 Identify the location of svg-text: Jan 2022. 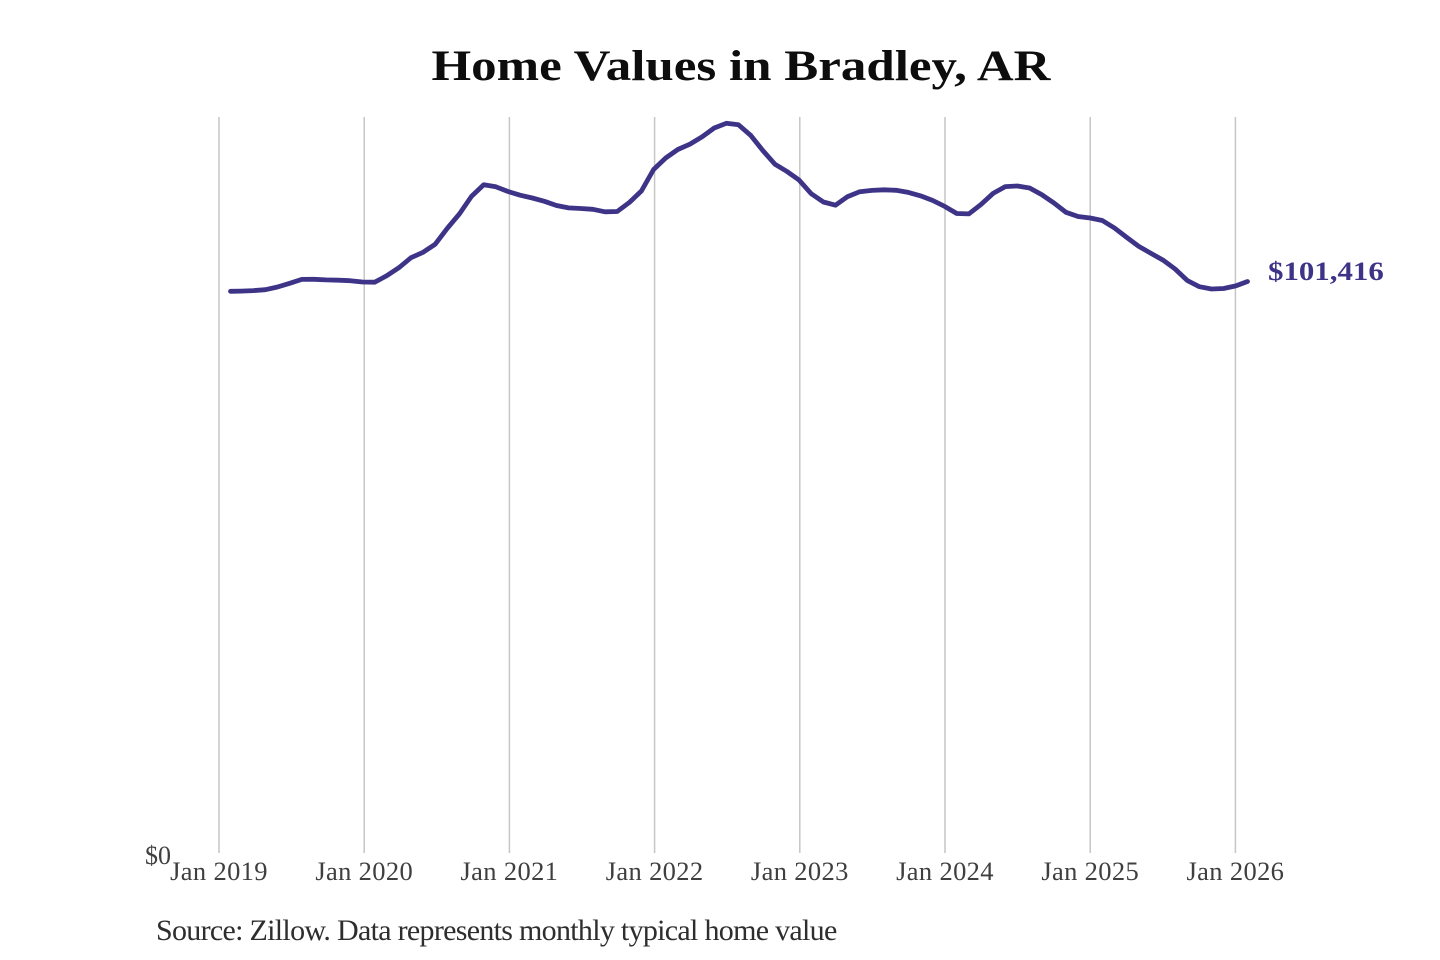
(655, 871).